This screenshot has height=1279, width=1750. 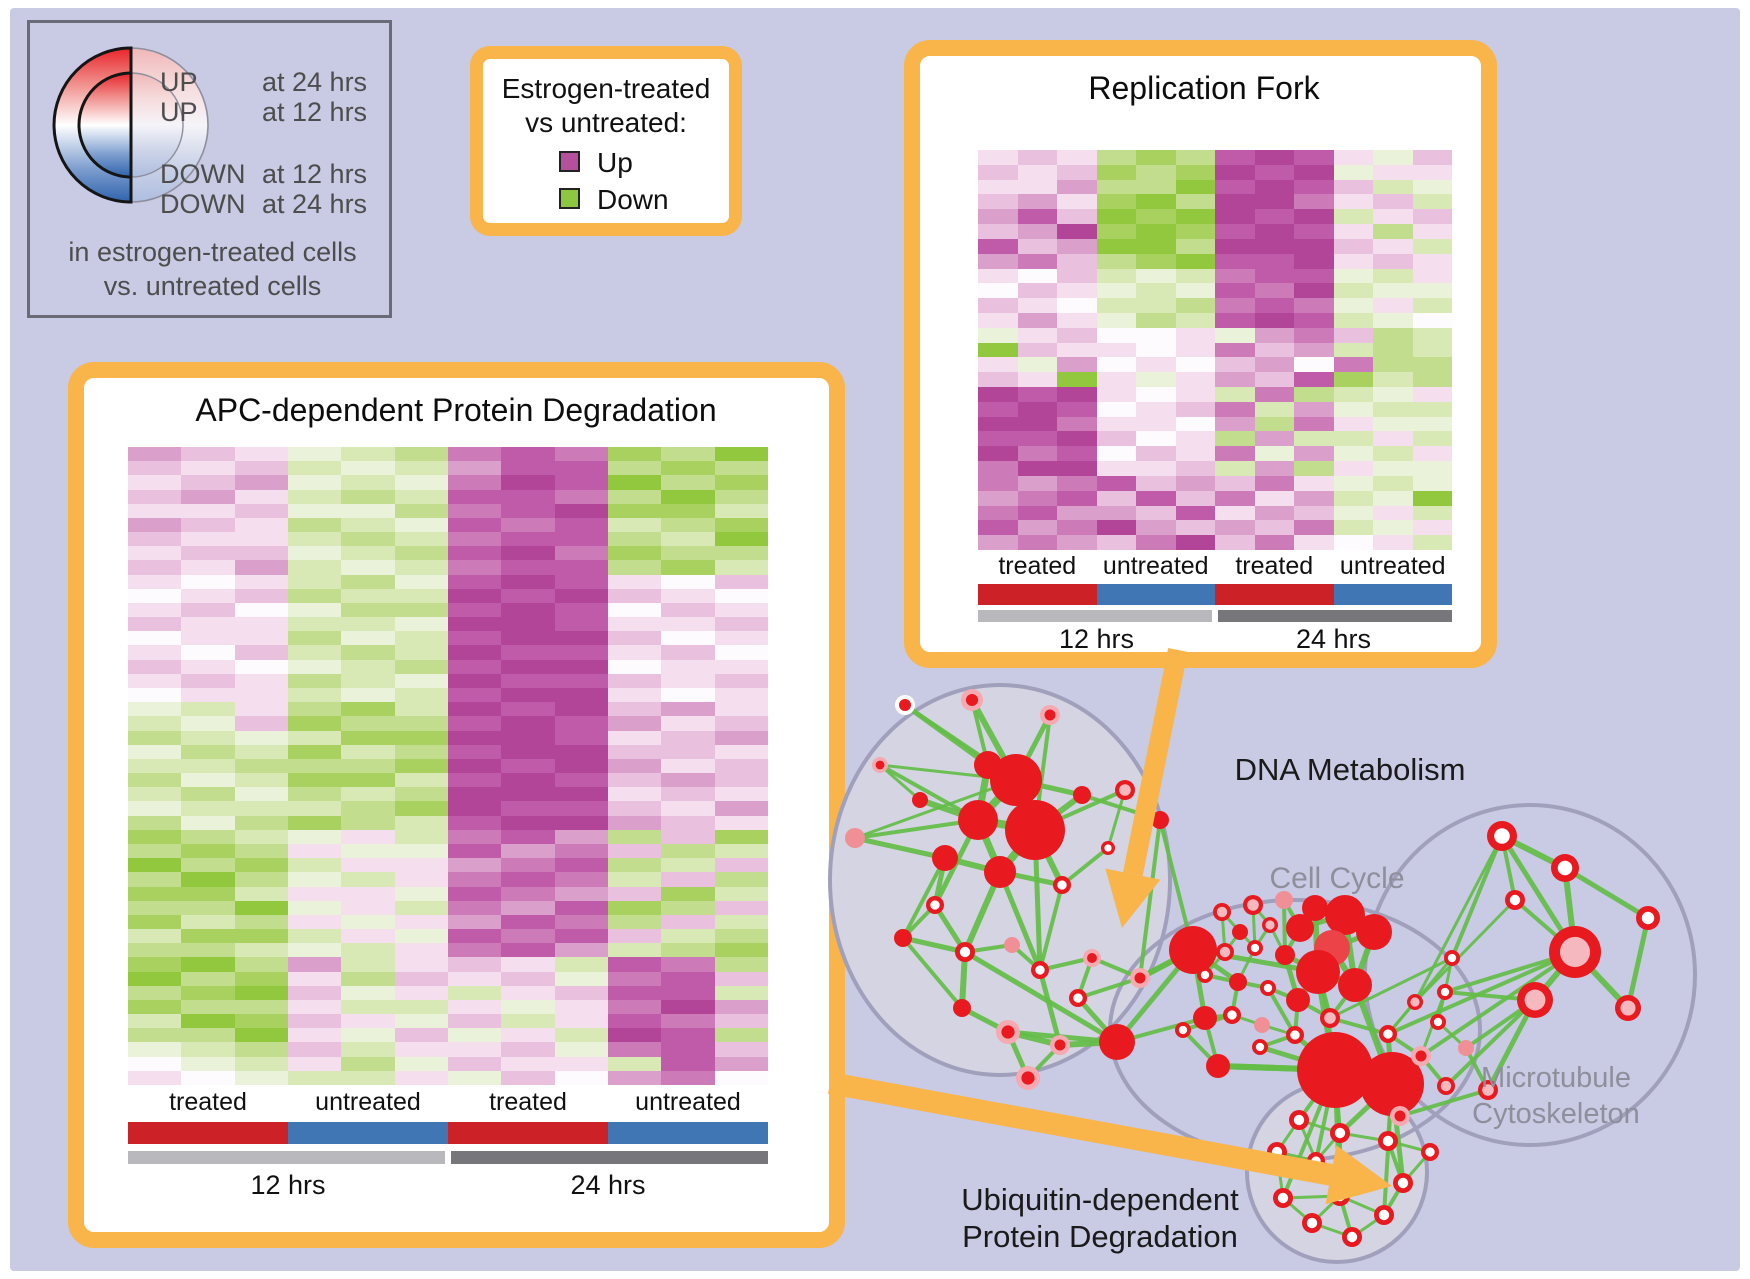 What do you see at coordinates (286, 1157) in the screenshot?
I see `time-bar-12hrs` at bounding box center [286, 1157].